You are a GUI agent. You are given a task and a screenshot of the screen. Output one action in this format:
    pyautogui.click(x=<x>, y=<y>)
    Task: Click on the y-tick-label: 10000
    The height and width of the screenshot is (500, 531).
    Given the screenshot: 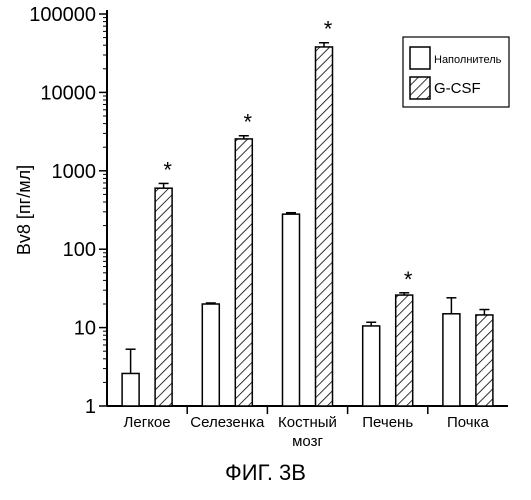 What is the action you would take?
    pyautogui.click(x=68, y=93)
    